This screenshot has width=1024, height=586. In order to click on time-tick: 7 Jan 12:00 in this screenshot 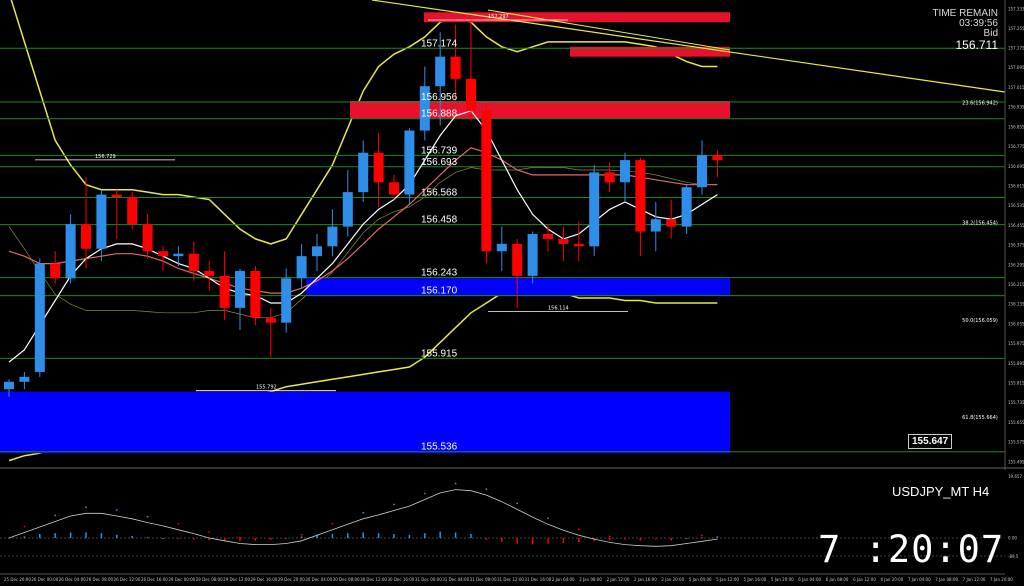, I will do `click(974, 579)`.